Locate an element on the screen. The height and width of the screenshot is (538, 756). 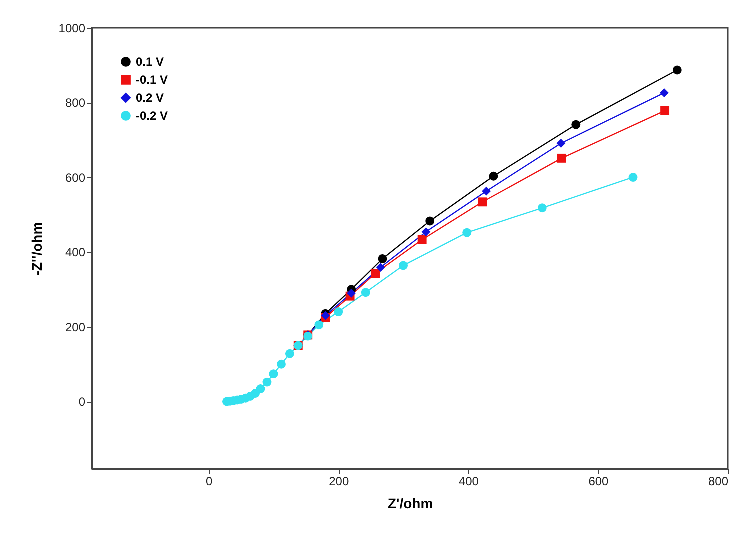
y-tick-label: 400 is located at coordinates (75, 253).